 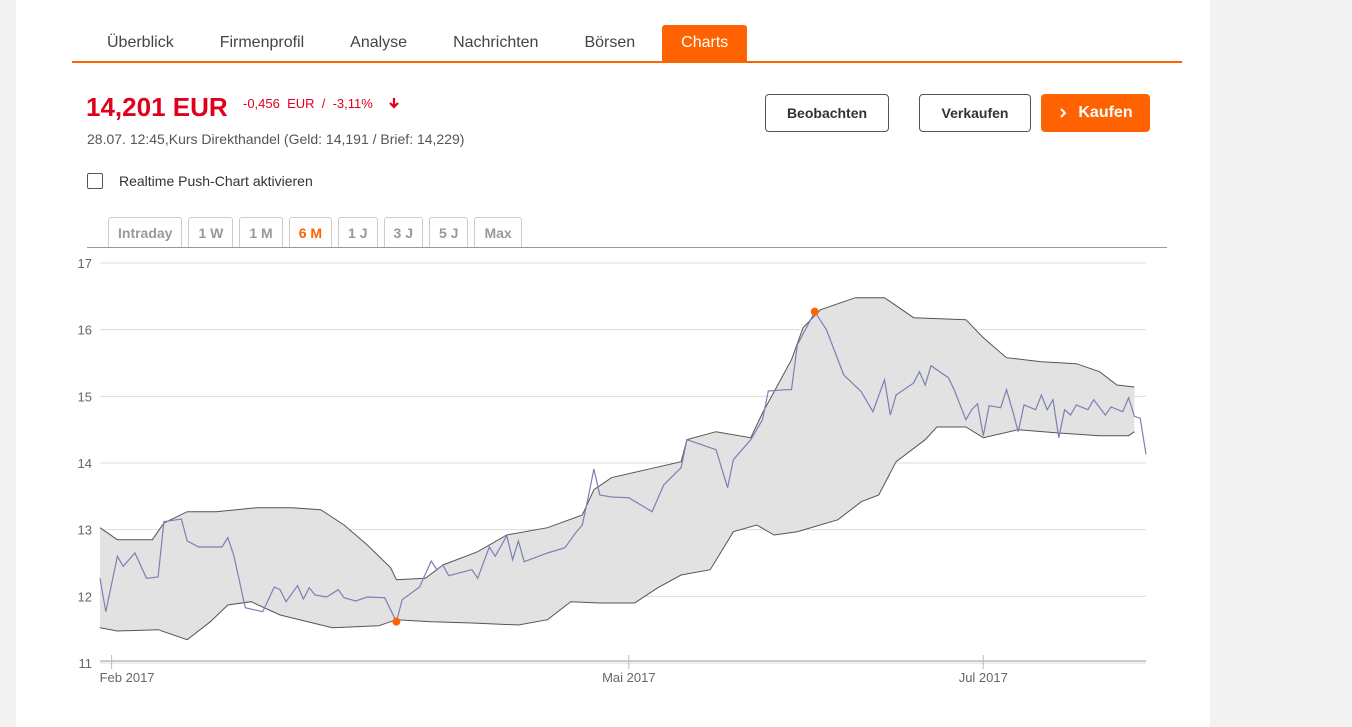 What do you see at coordinates (983, 677) in the screenshot?
I see `x-tick-label: Jul 2017` at bounding box center [983, 677].